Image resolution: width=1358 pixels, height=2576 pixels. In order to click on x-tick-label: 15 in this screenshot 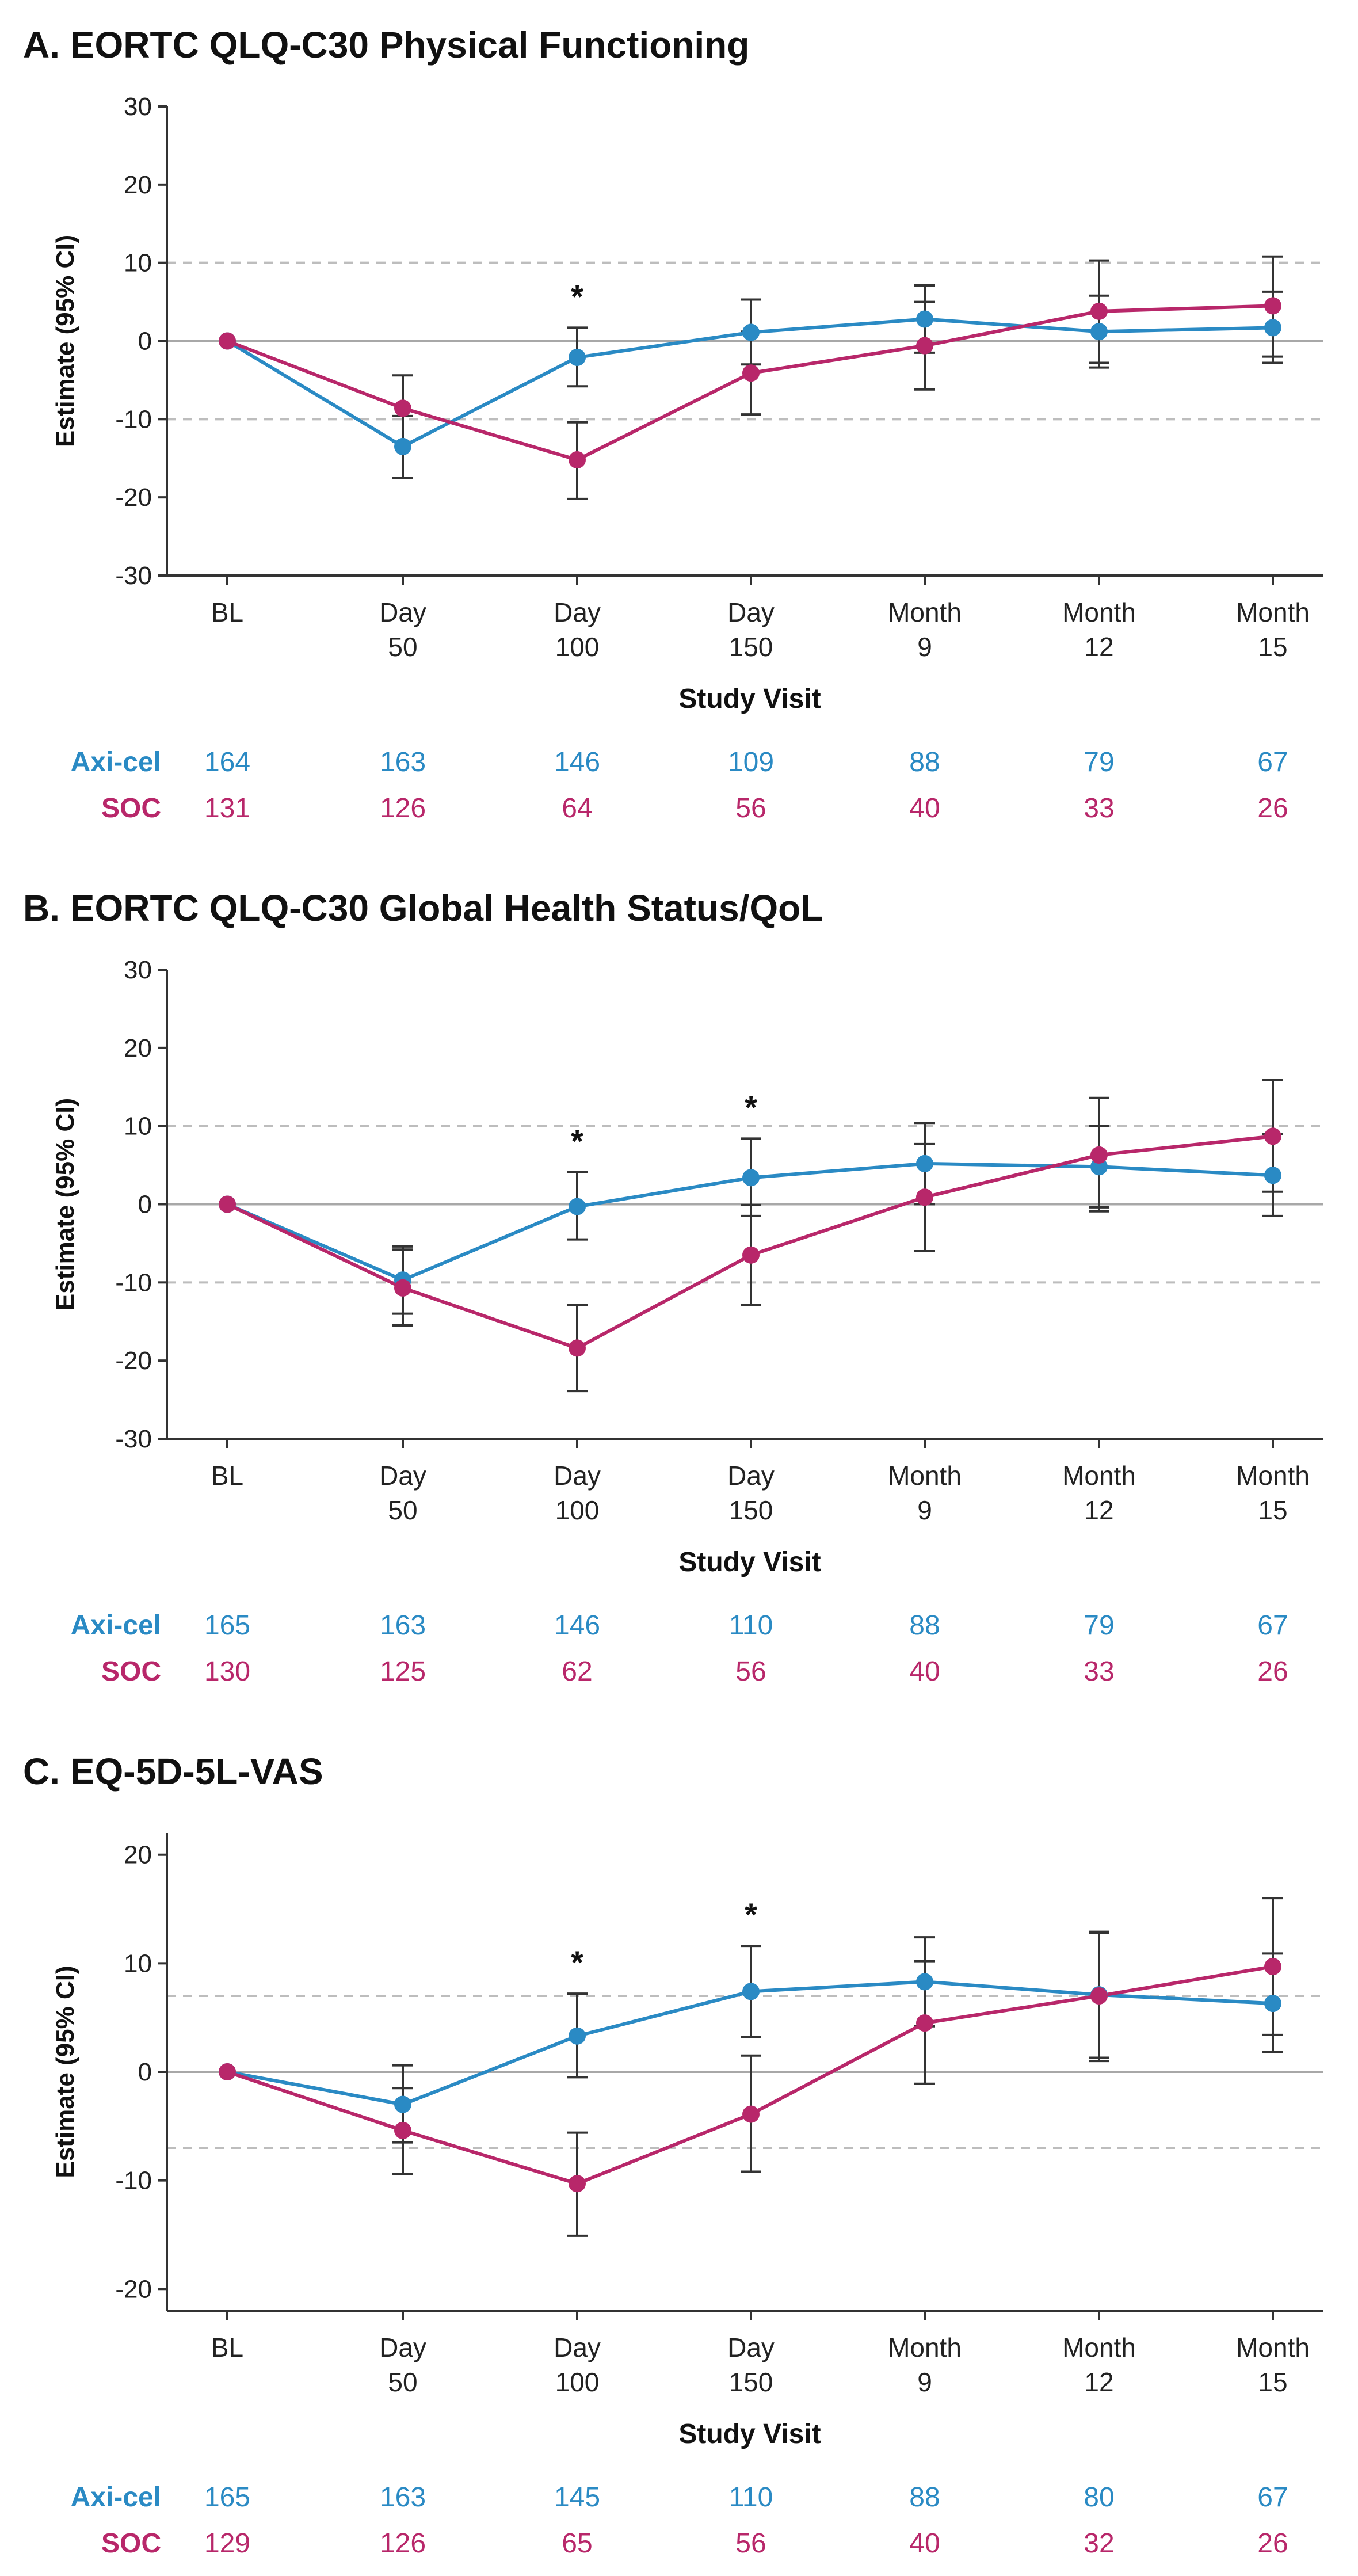, I will do `click(1272, 647)`.